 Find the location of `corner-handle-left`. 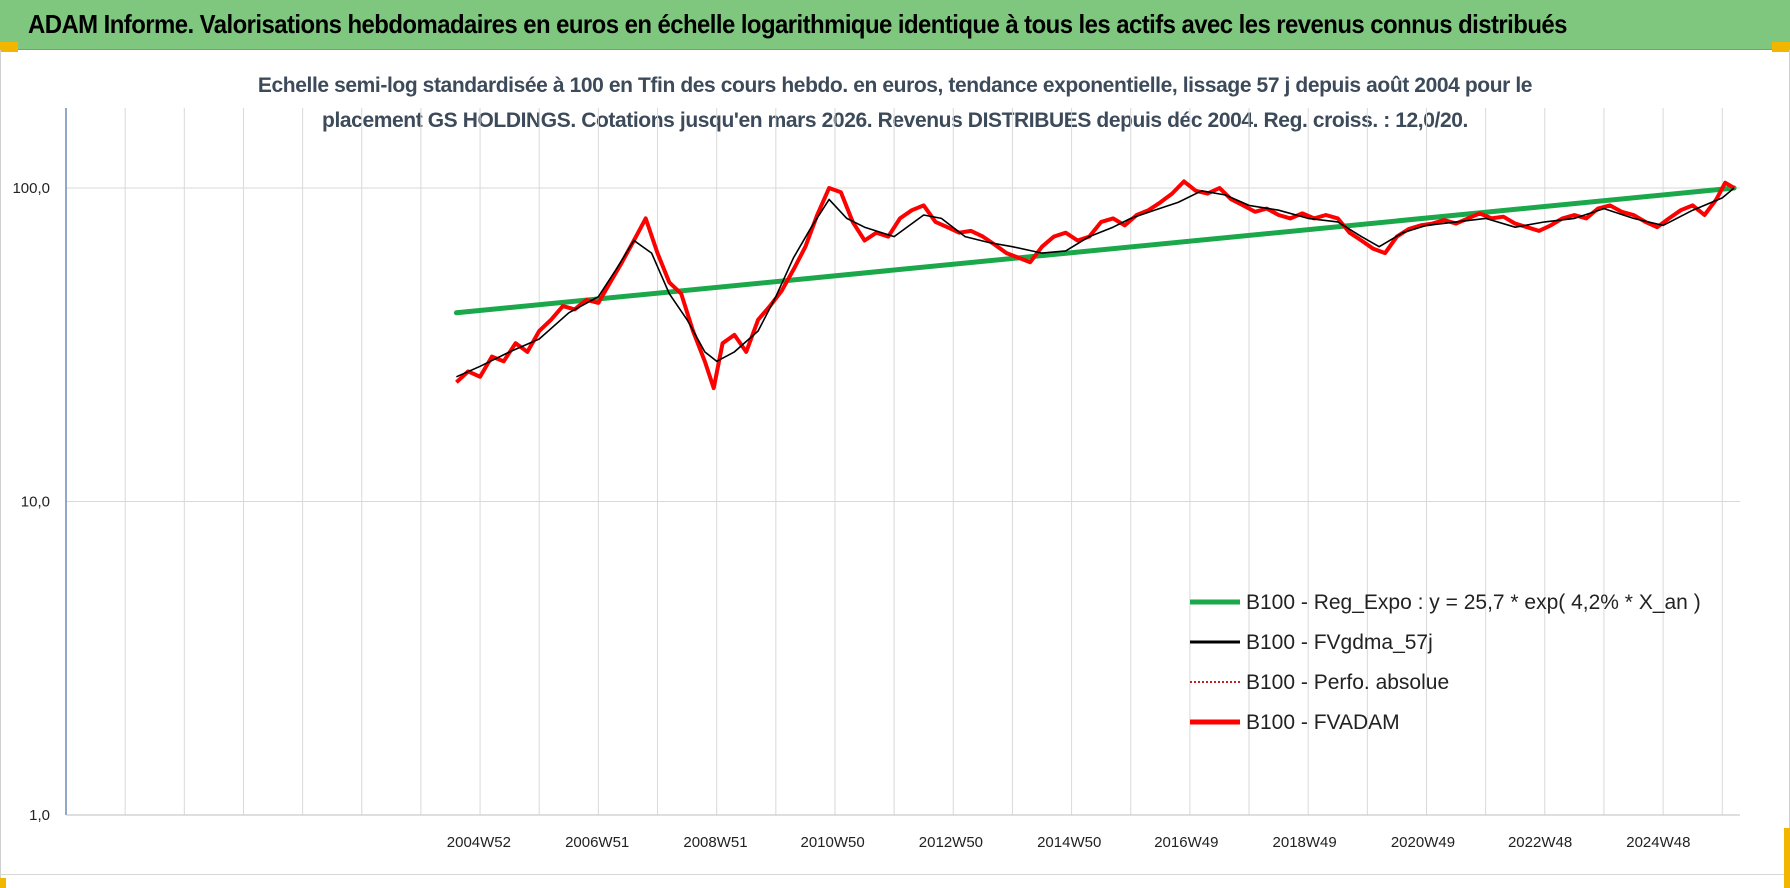

corner-handle-left is located at coordinates (9, 47).